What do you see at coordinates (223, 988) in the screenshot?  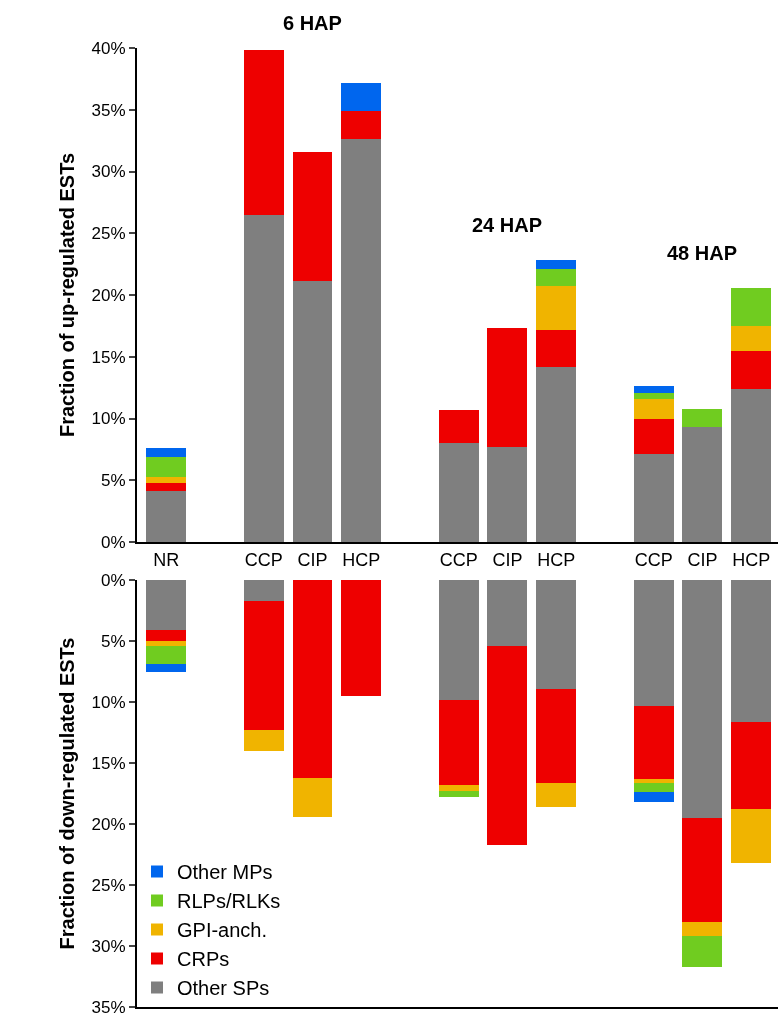 I see `legend-label: Other SPs` at bounding box center [223, 988].